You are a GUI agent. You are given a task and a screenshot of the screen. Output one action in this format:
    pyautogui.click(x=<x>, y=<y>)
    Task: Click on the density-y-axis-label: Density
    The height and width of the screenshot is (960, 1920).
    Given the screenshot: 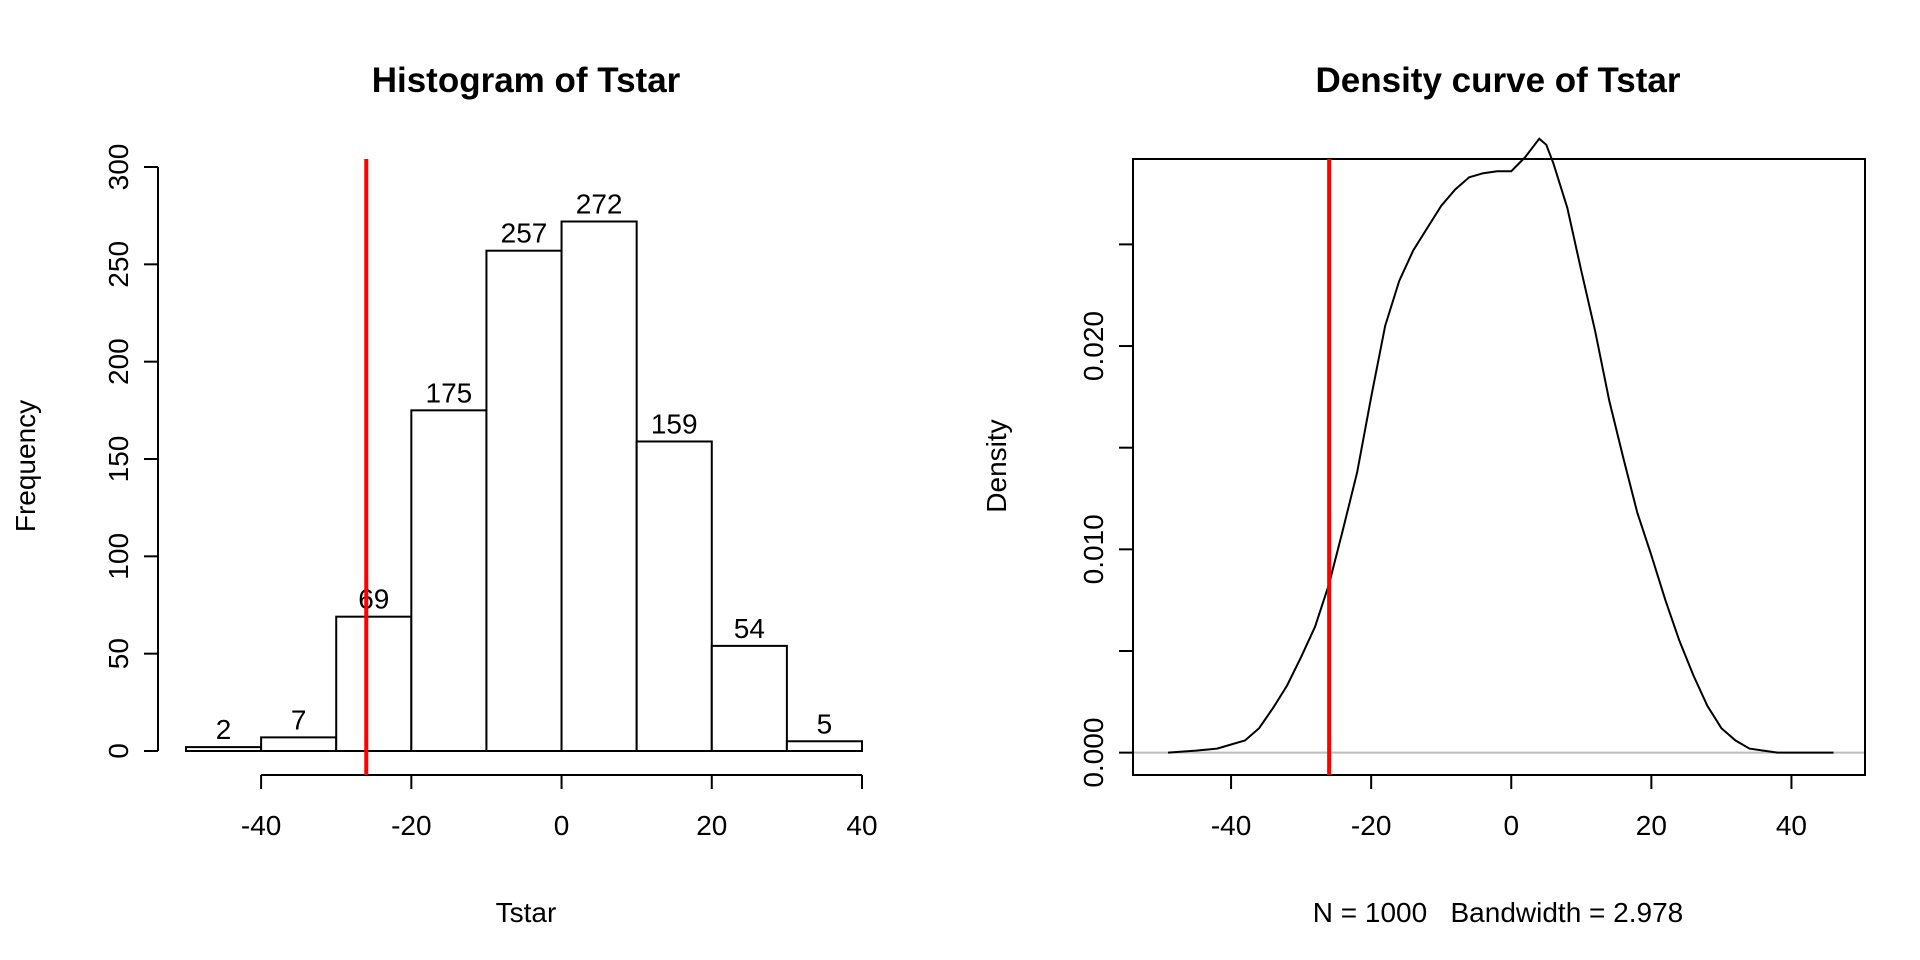 What is the action you would take?
    pyautogui.click(x=996, y=465)
    